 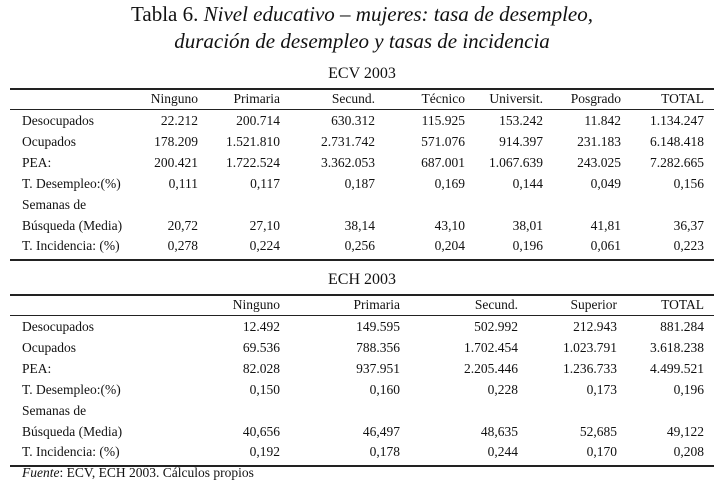 I want to click on cell-value: 20,72, so click(x=182, y=225).